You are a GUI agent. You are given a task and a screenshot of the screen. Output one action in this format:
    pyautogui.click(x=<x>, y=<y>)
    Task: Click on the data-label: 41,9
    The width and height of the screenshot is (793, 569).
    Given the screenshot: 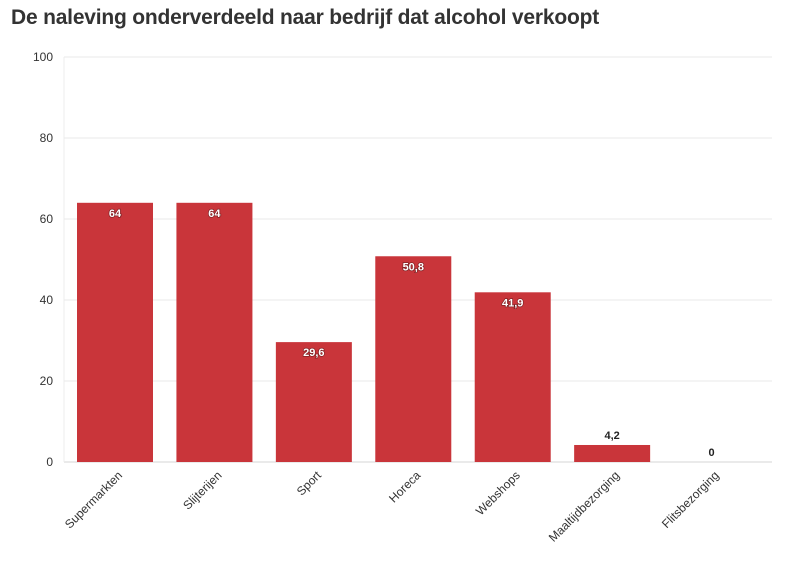 What is the action you would take?
    pyautogui.click(x=512, y=303)
    